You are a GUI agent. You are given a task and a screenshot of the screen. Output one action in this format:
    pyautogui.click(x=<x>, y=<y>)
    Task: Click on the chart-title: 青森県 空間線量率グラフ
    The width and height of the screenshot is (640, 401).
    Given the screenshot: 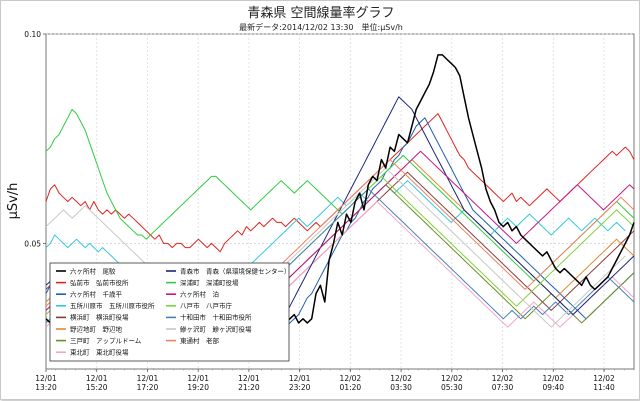 What is the action you would take?
    pyautogui.click(x=320, y=13)
    